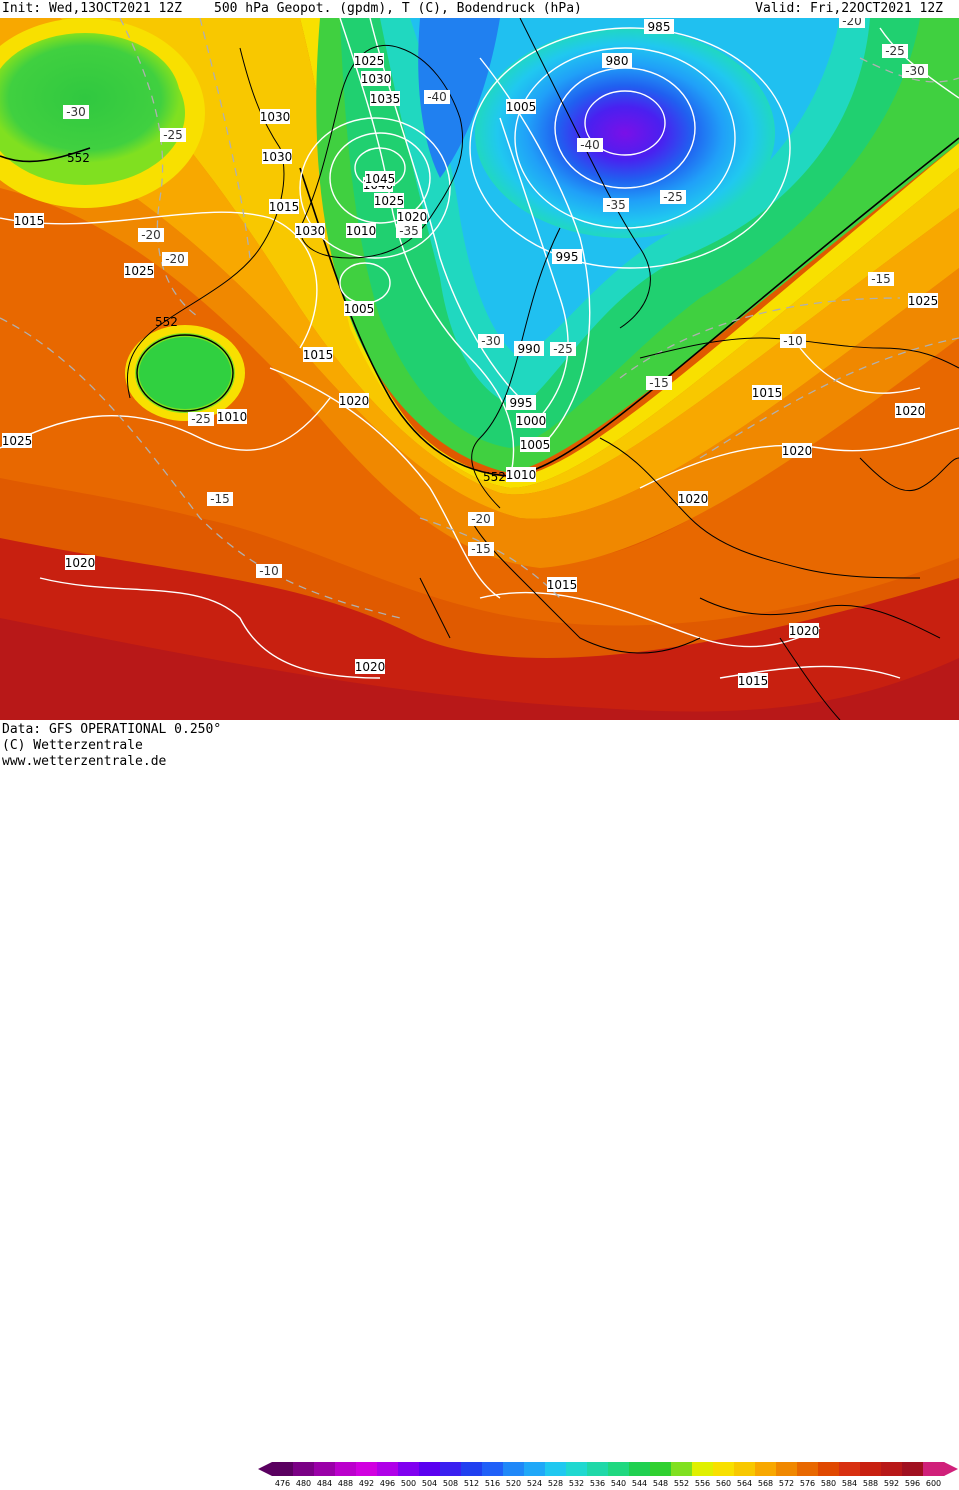 The image size is (959, 1490). I want to click on init-time-label: Init: Wed,13OCT2021 12Z, so click(92, 8).